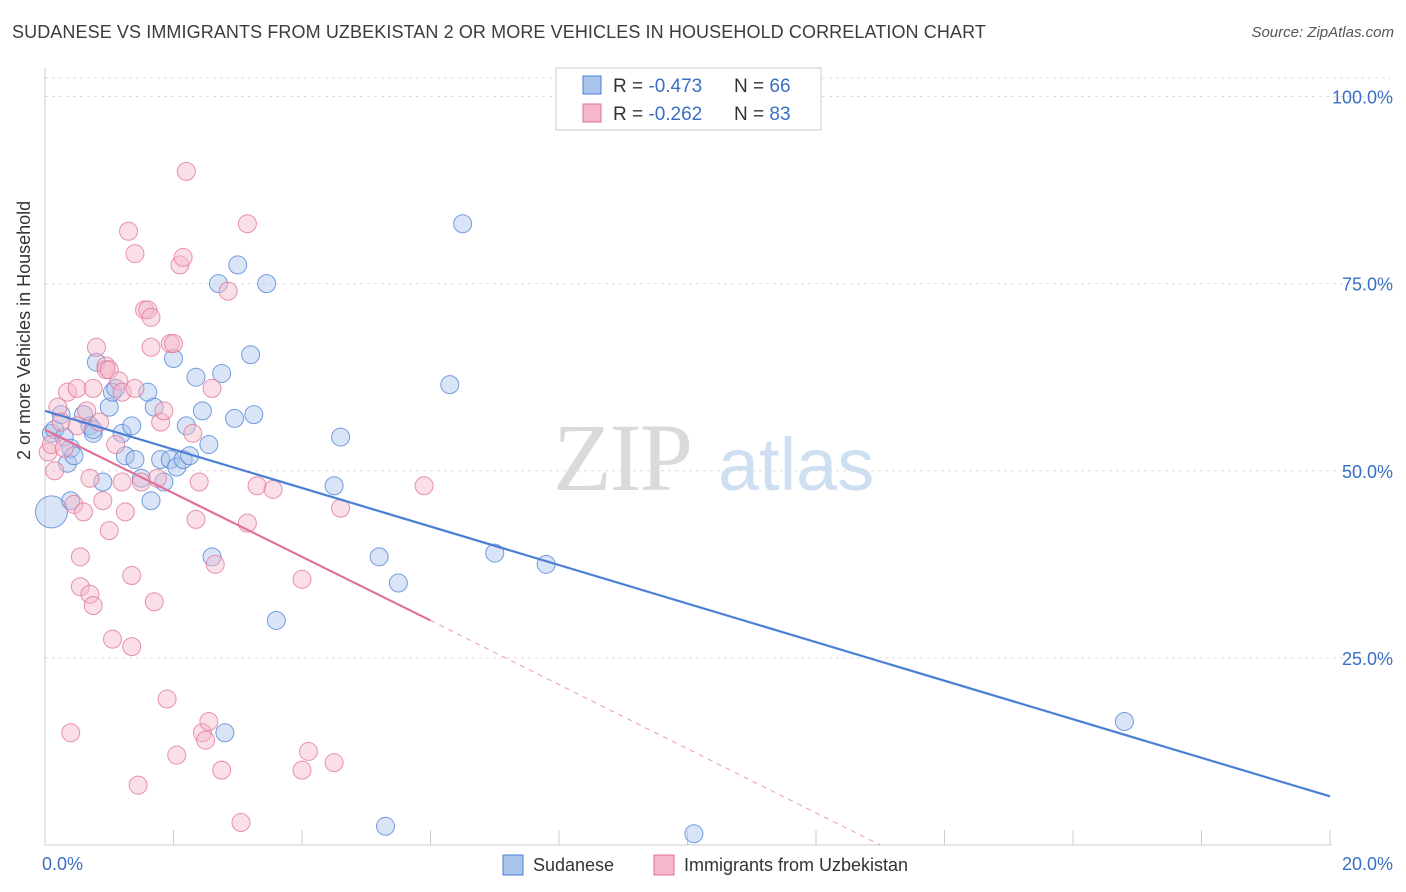 This screenshot has width=1406, height=892. I want to click on svg-text: R = -0.473, so click(657, 86).